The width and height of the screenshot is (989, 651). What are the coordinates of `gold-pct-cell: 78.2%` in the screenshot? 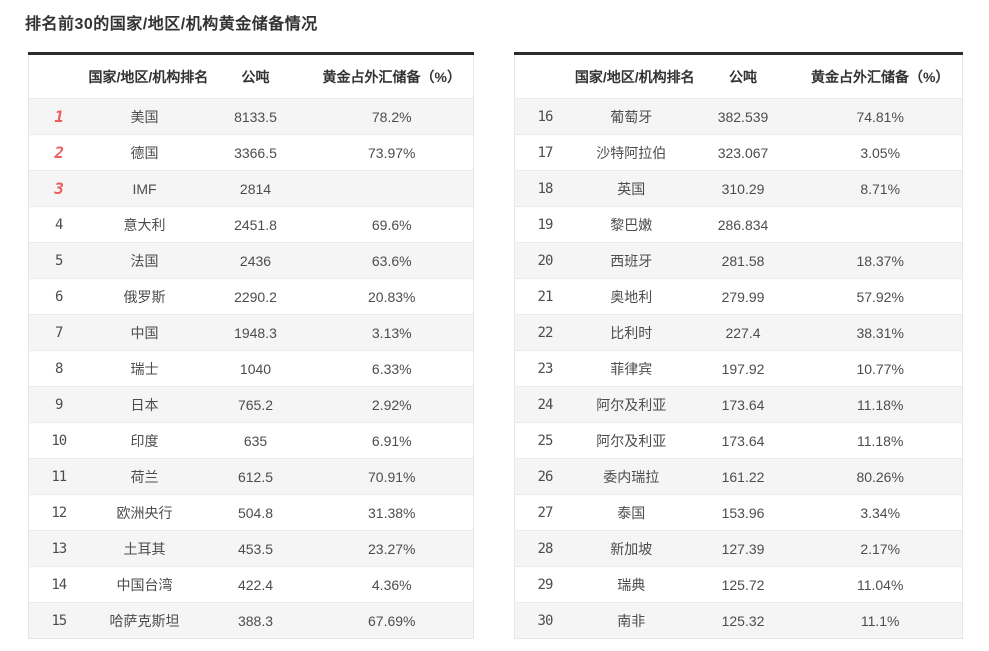 It's located at (392, 116).